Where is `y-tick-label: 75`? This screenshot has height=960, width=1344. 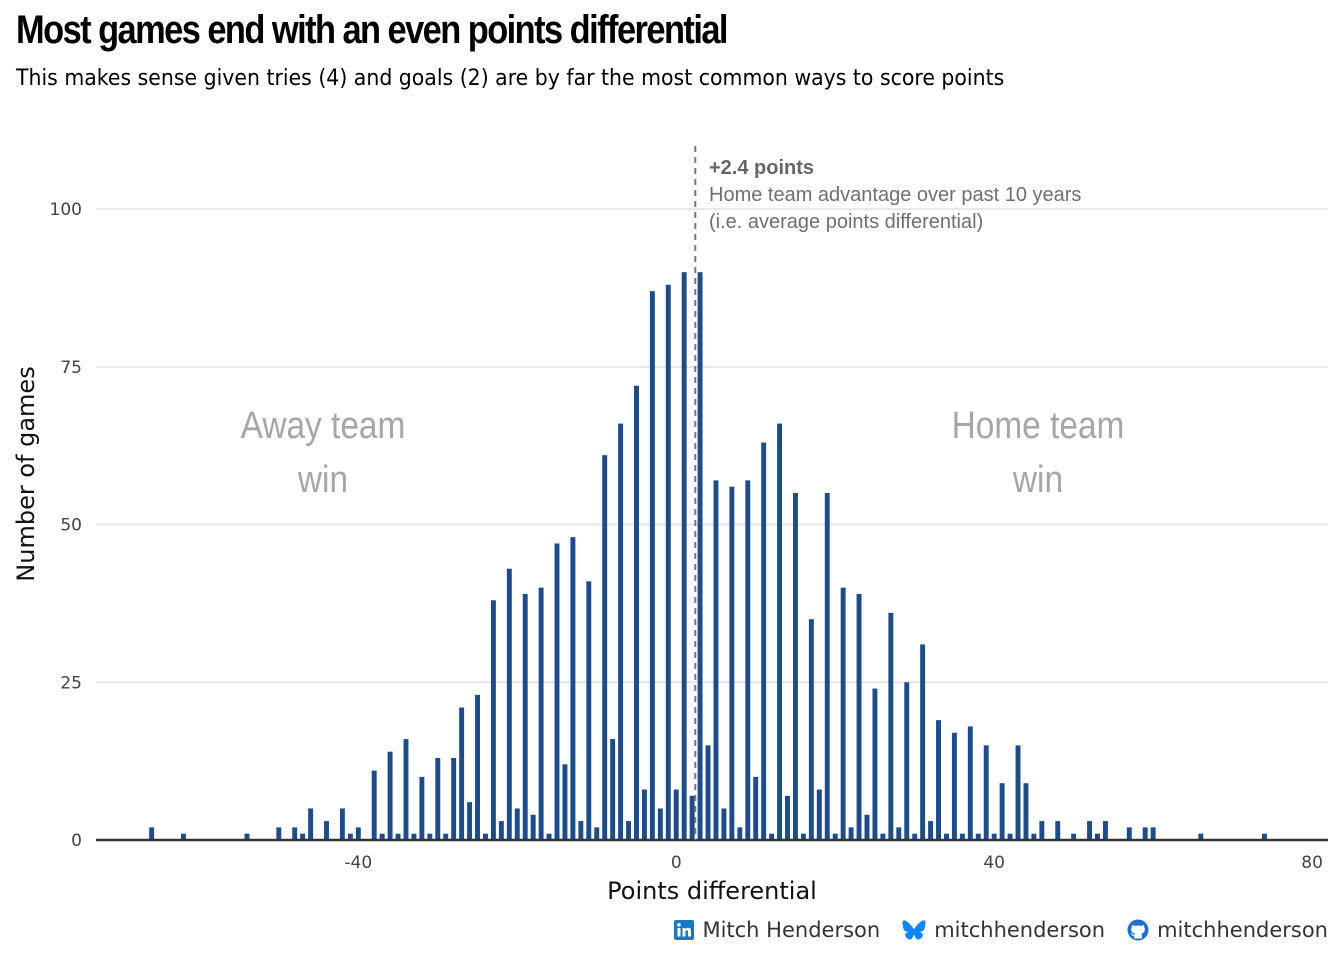 y-tick-label: 75 is located at coordinates (71, 368).